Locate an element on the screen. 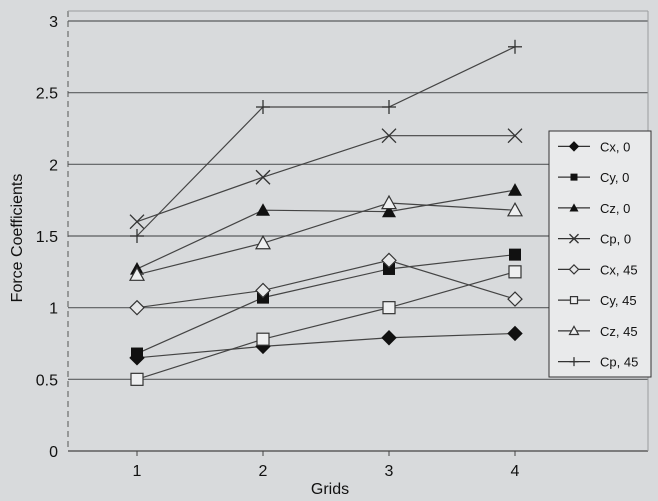 This screenshot has height=501, width=658. x-tick-label: 3 is located at coordinates (389, 471).